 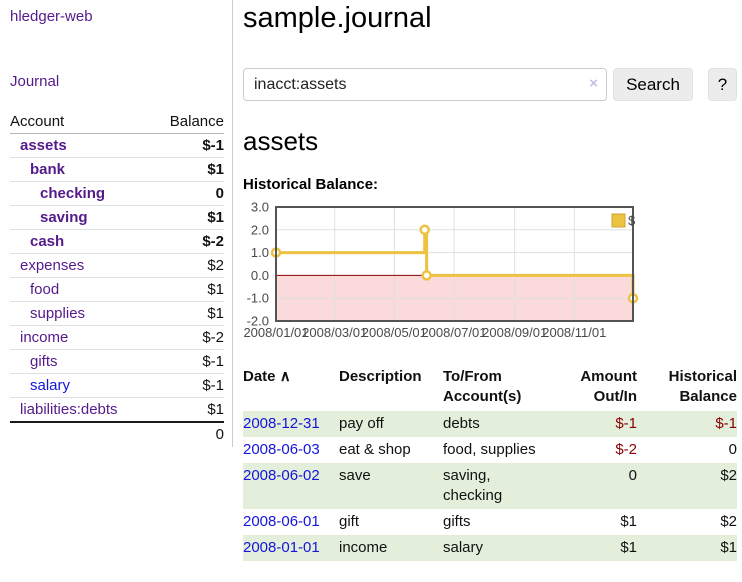 I want to click on account-link: gifts, so click(x=44, y=361).